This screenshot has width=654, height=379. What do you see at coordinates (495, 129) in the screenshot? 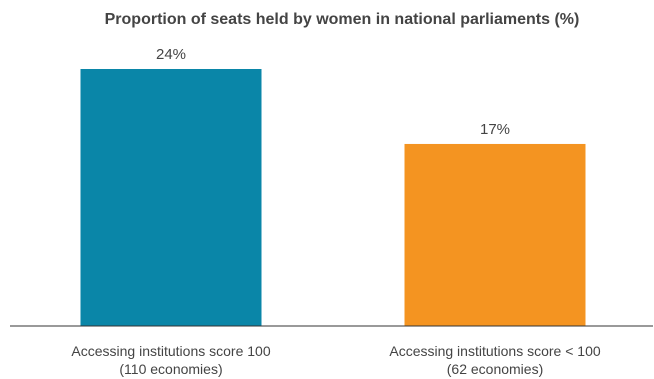
I see `data-label-2: 17%` at bounding box center [495, 129].